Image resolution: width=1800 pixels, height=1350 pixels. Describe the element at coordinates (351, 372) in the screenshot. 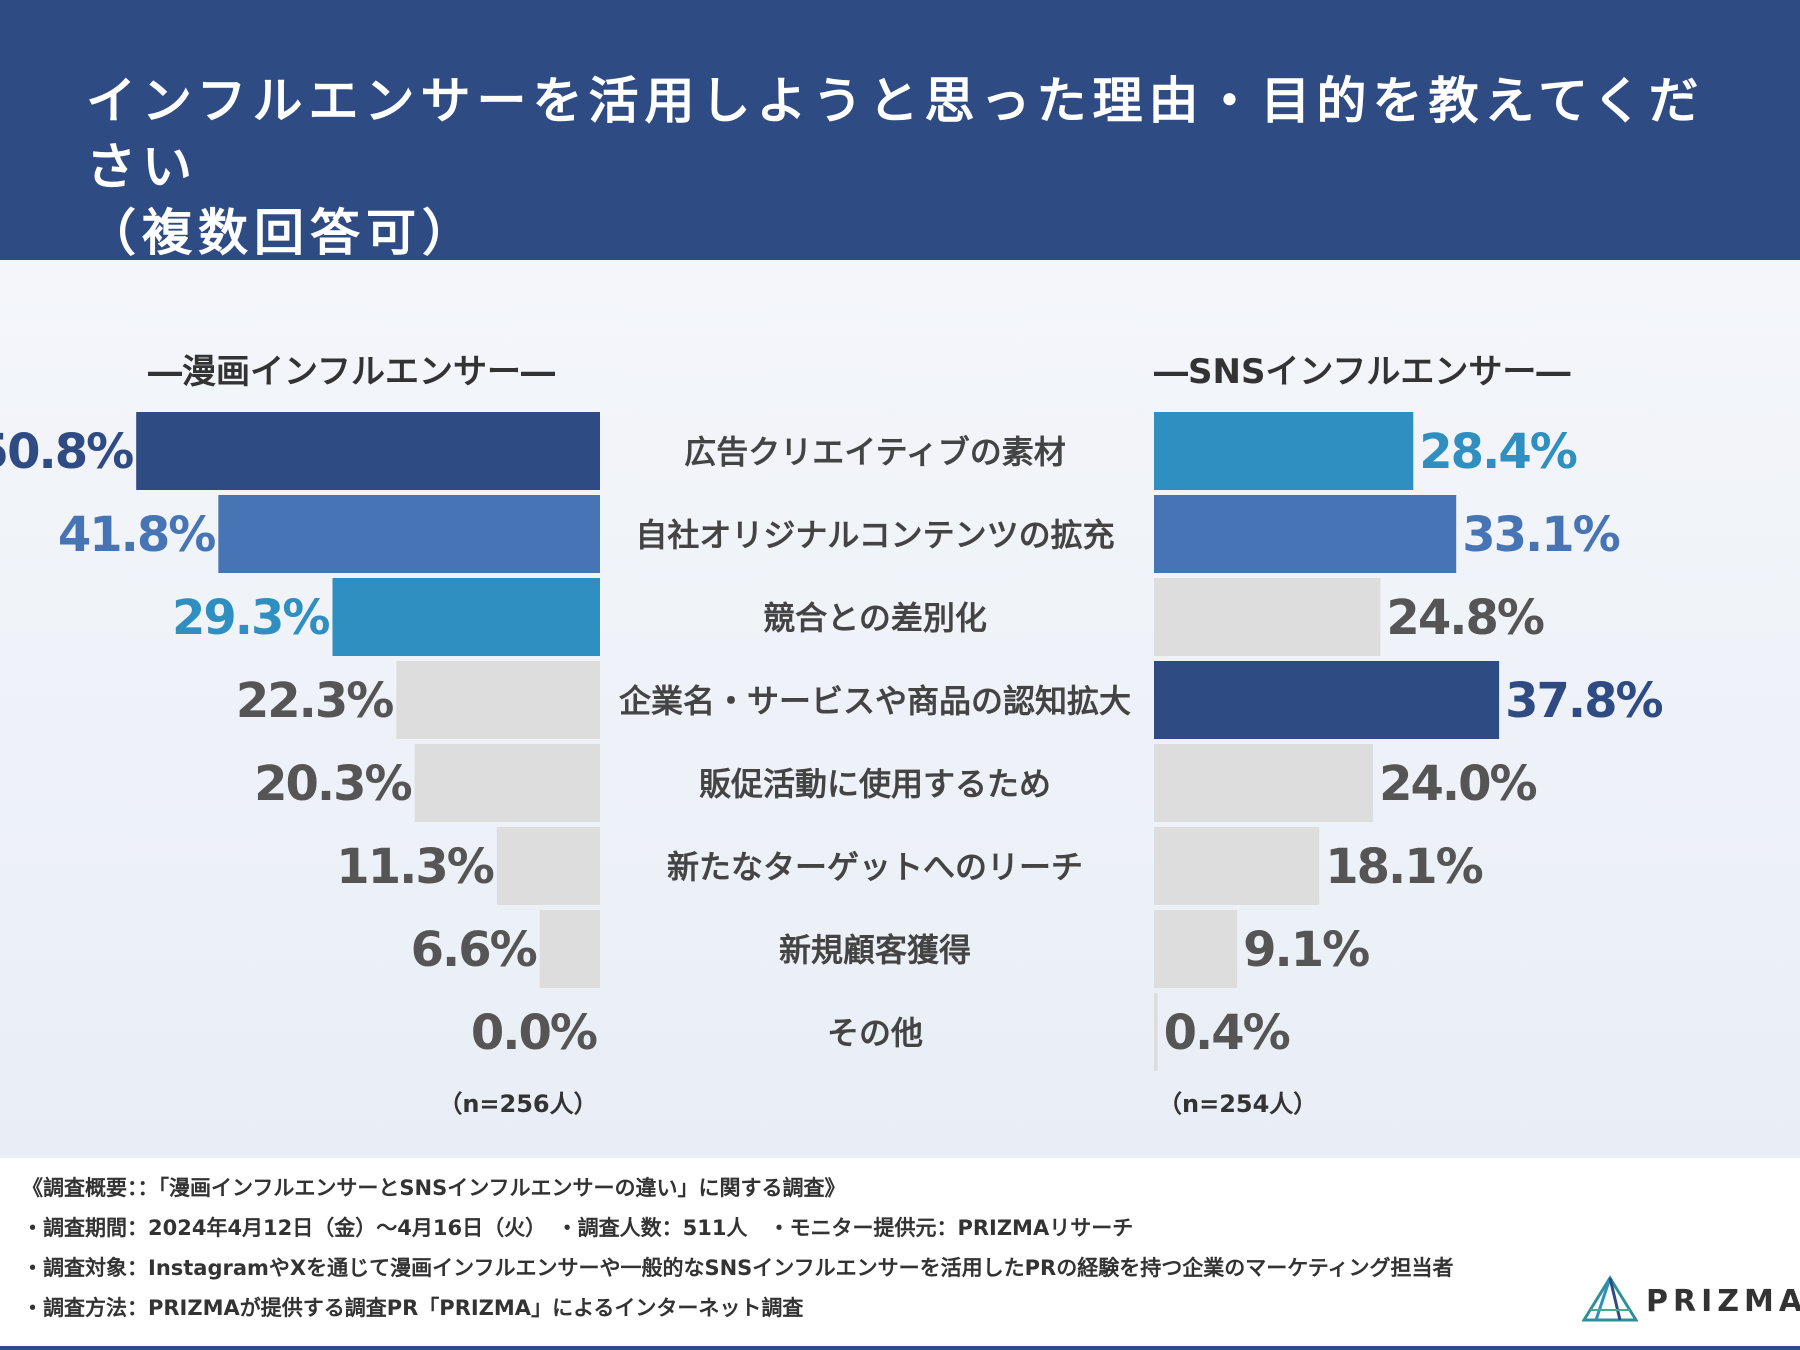

I see `left-panel-title: ―漫画インフルエンサー―` at that location.